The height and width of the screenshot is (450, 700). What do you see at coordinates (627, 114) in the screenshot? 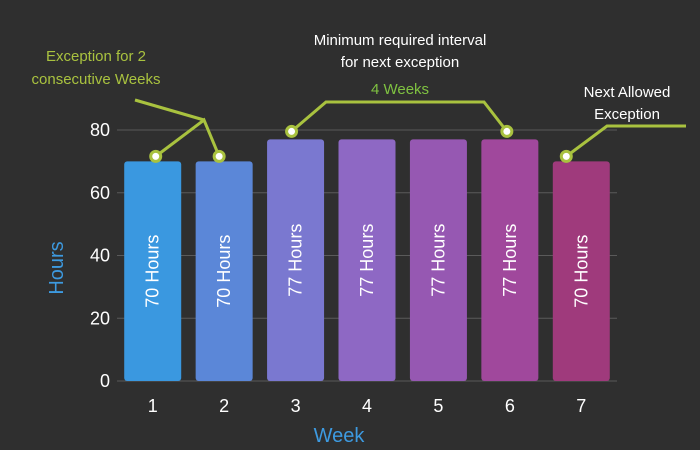
I see `next-exception-annotation-line-2: Exception` at bounding box center [627, 114].